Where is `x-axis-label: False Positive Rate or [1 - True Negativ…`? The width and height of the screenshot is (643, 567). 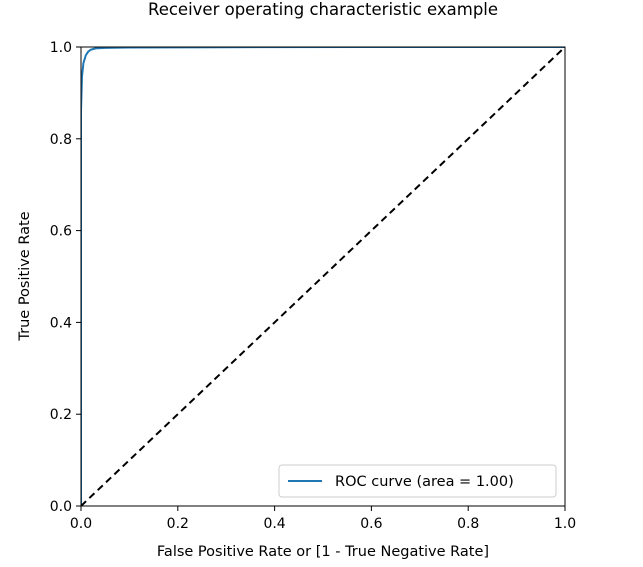 x-axis-label: False Positive Rate or [1 - True Negativ… is located at coordinates (323, 552).